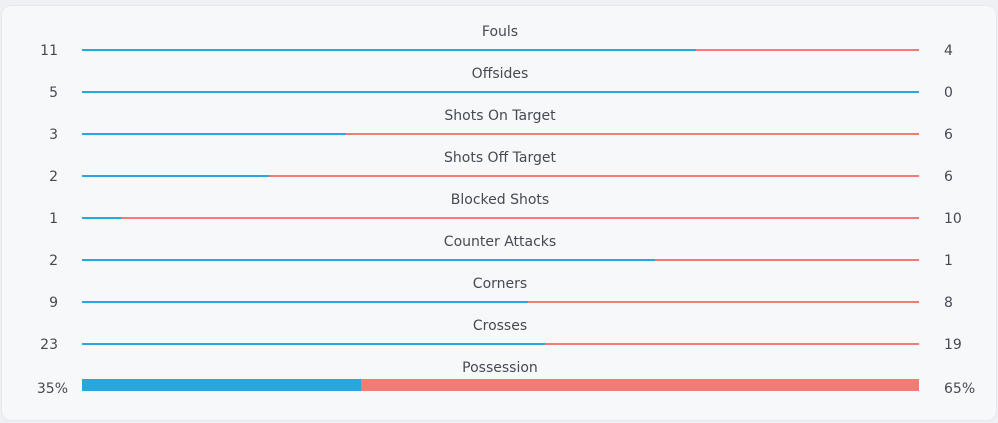 This screenshot has width=998, height=423. What do you see at coordinates (500, 254) in the screenshot?
I see `stat-row-counter-attacks: Counter Attacks 2 1` at bounding box center [500, 254].